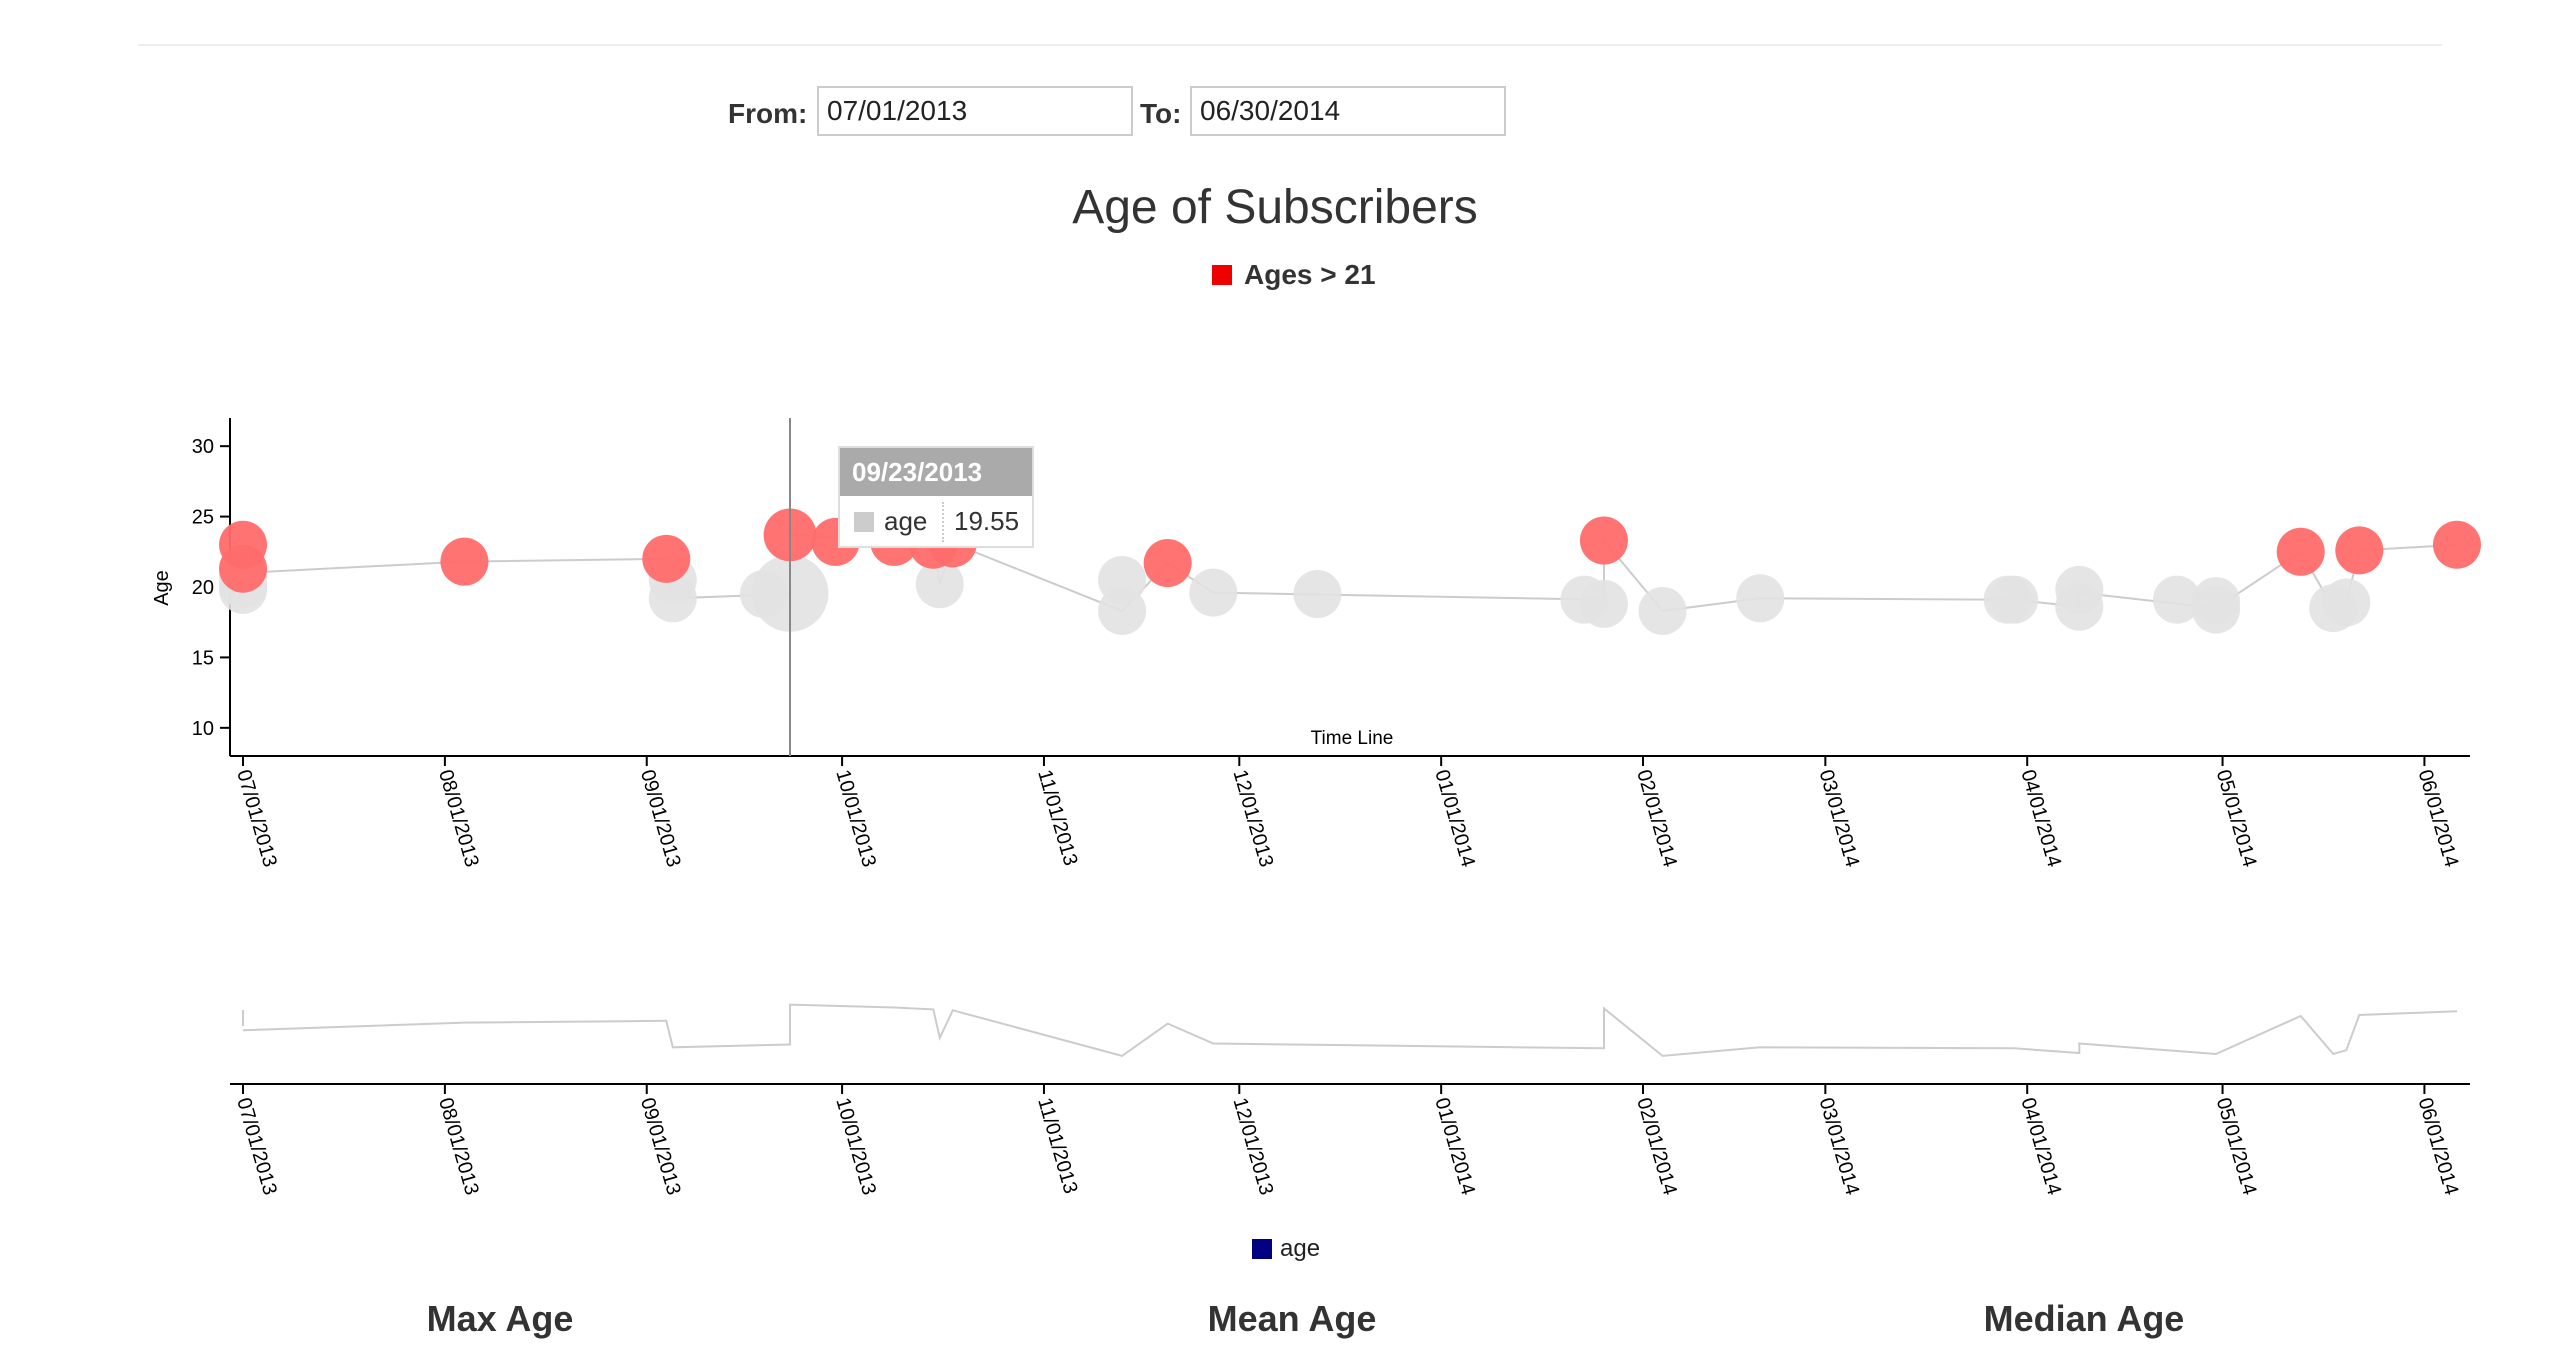 The height and width of the screenshot is (1356, 2550). I want to click on mean-age-heading: Mean Age, so click(1292, 1318).